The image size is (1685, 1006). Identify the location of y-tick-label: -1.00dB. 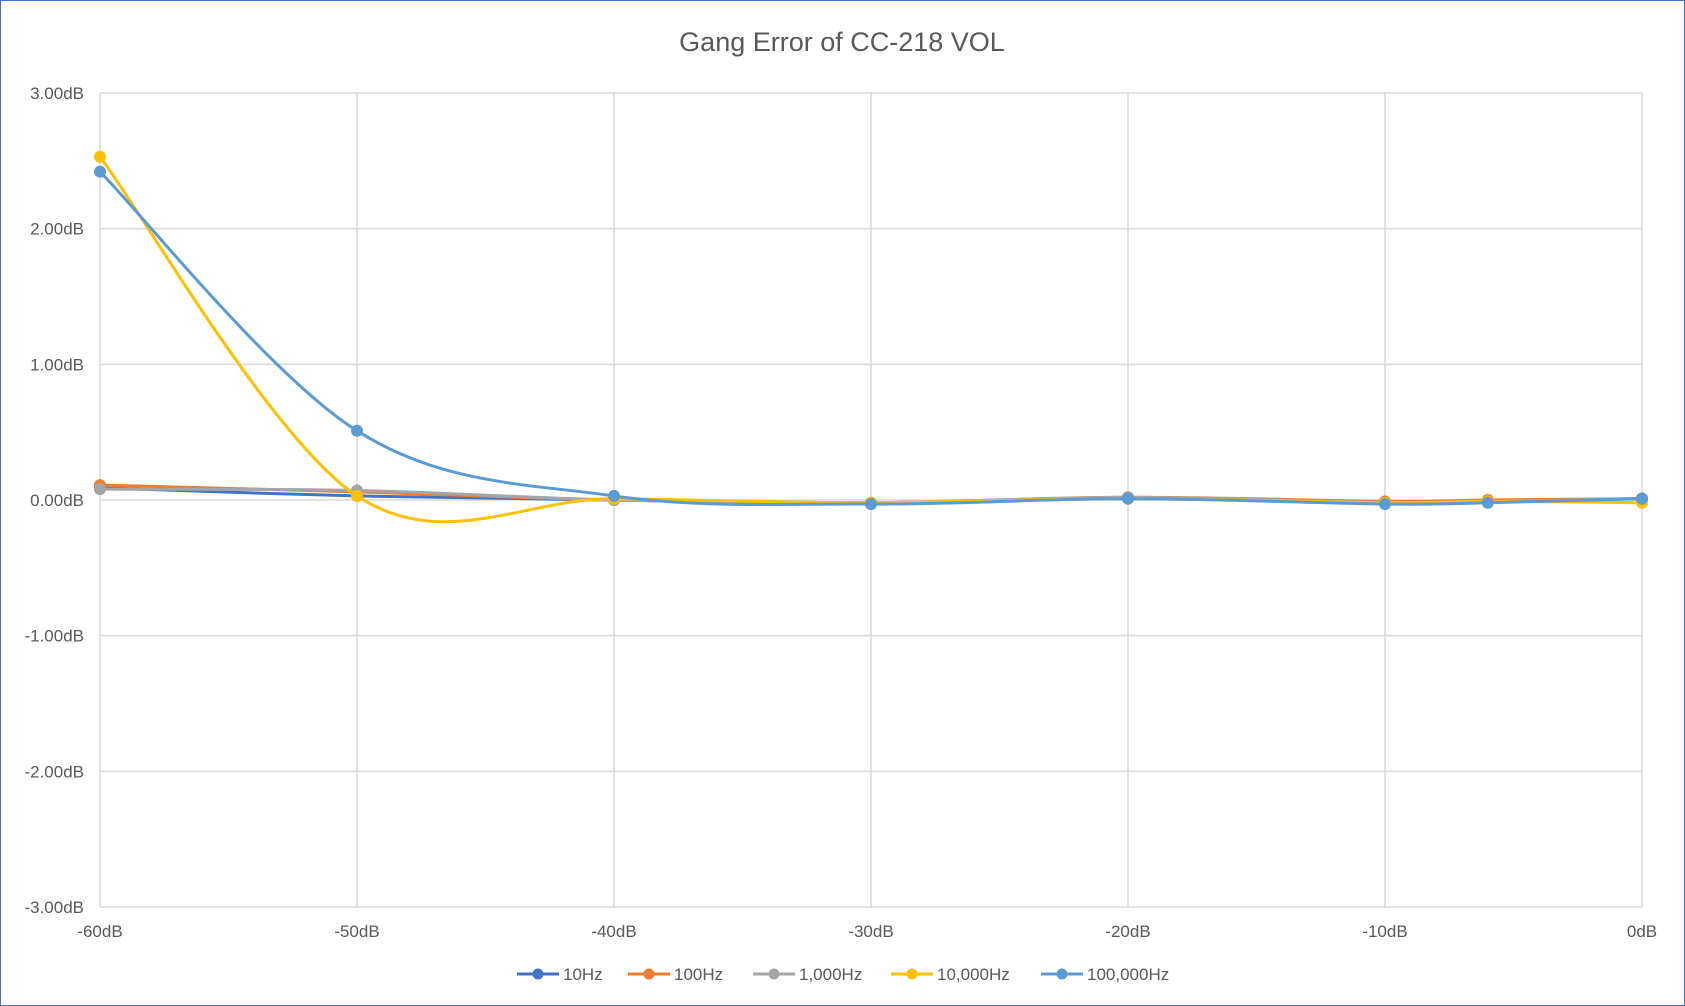
(54, 636).